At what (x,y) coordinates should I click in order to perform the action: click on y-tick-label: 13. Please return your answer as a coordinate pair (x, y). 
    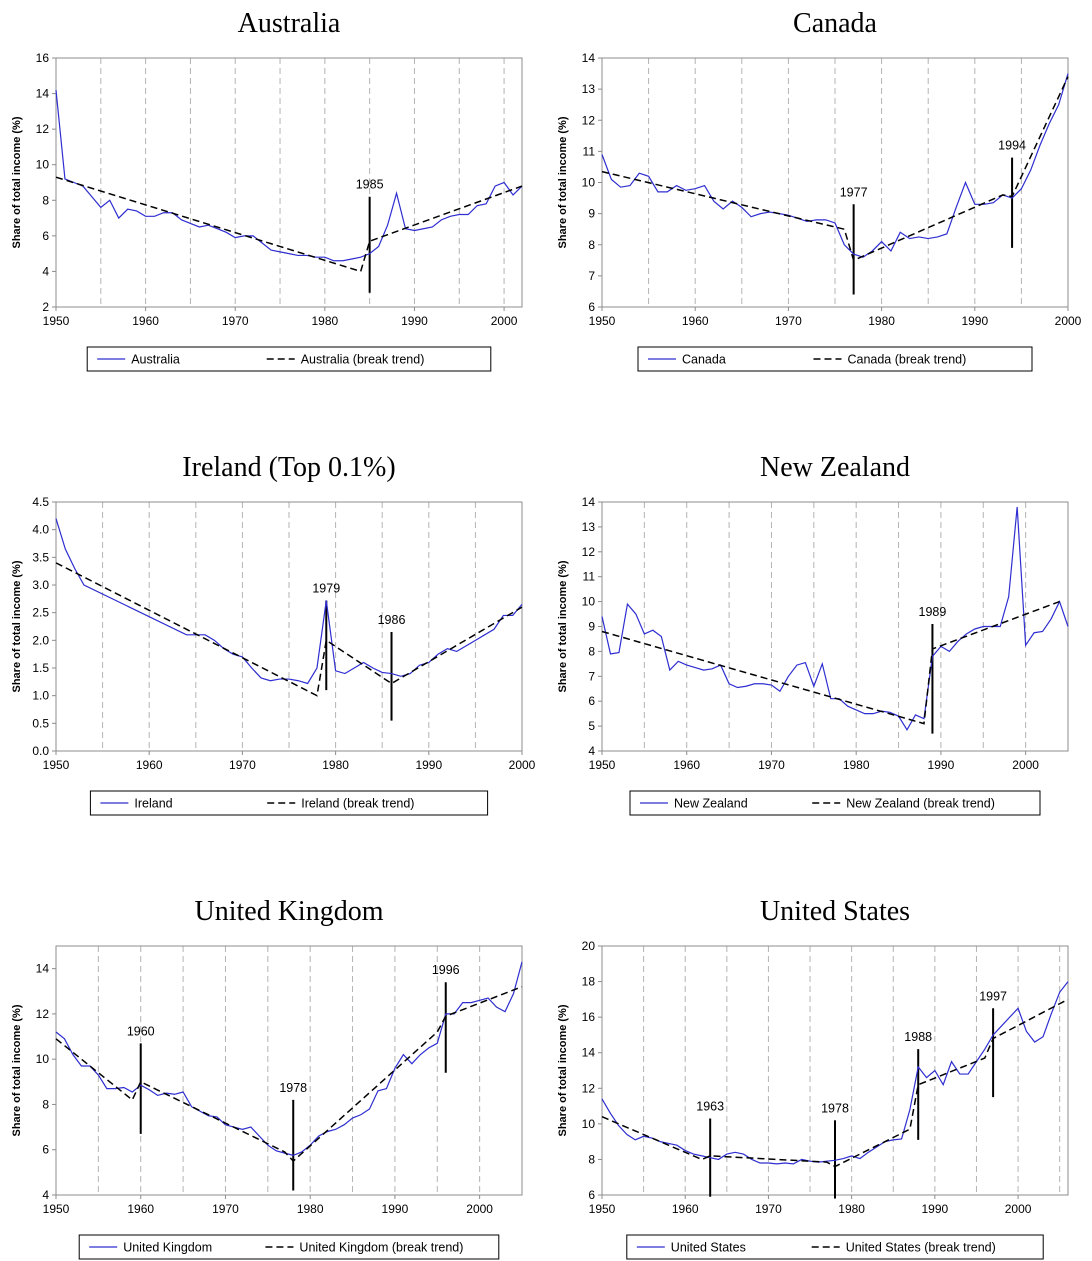
    Looking at the image, I should click on (589, 89).